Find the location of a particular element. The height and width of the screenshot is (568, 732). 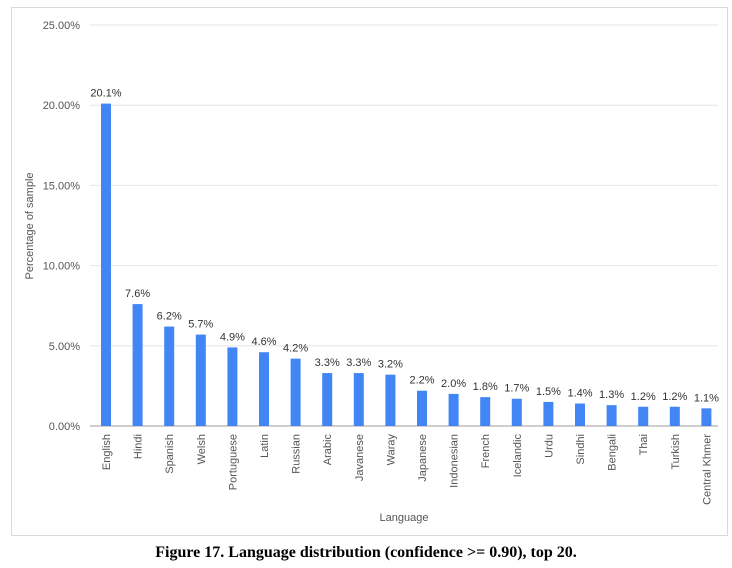

x-tick-label: Russian is located at coordinates (297, 454).